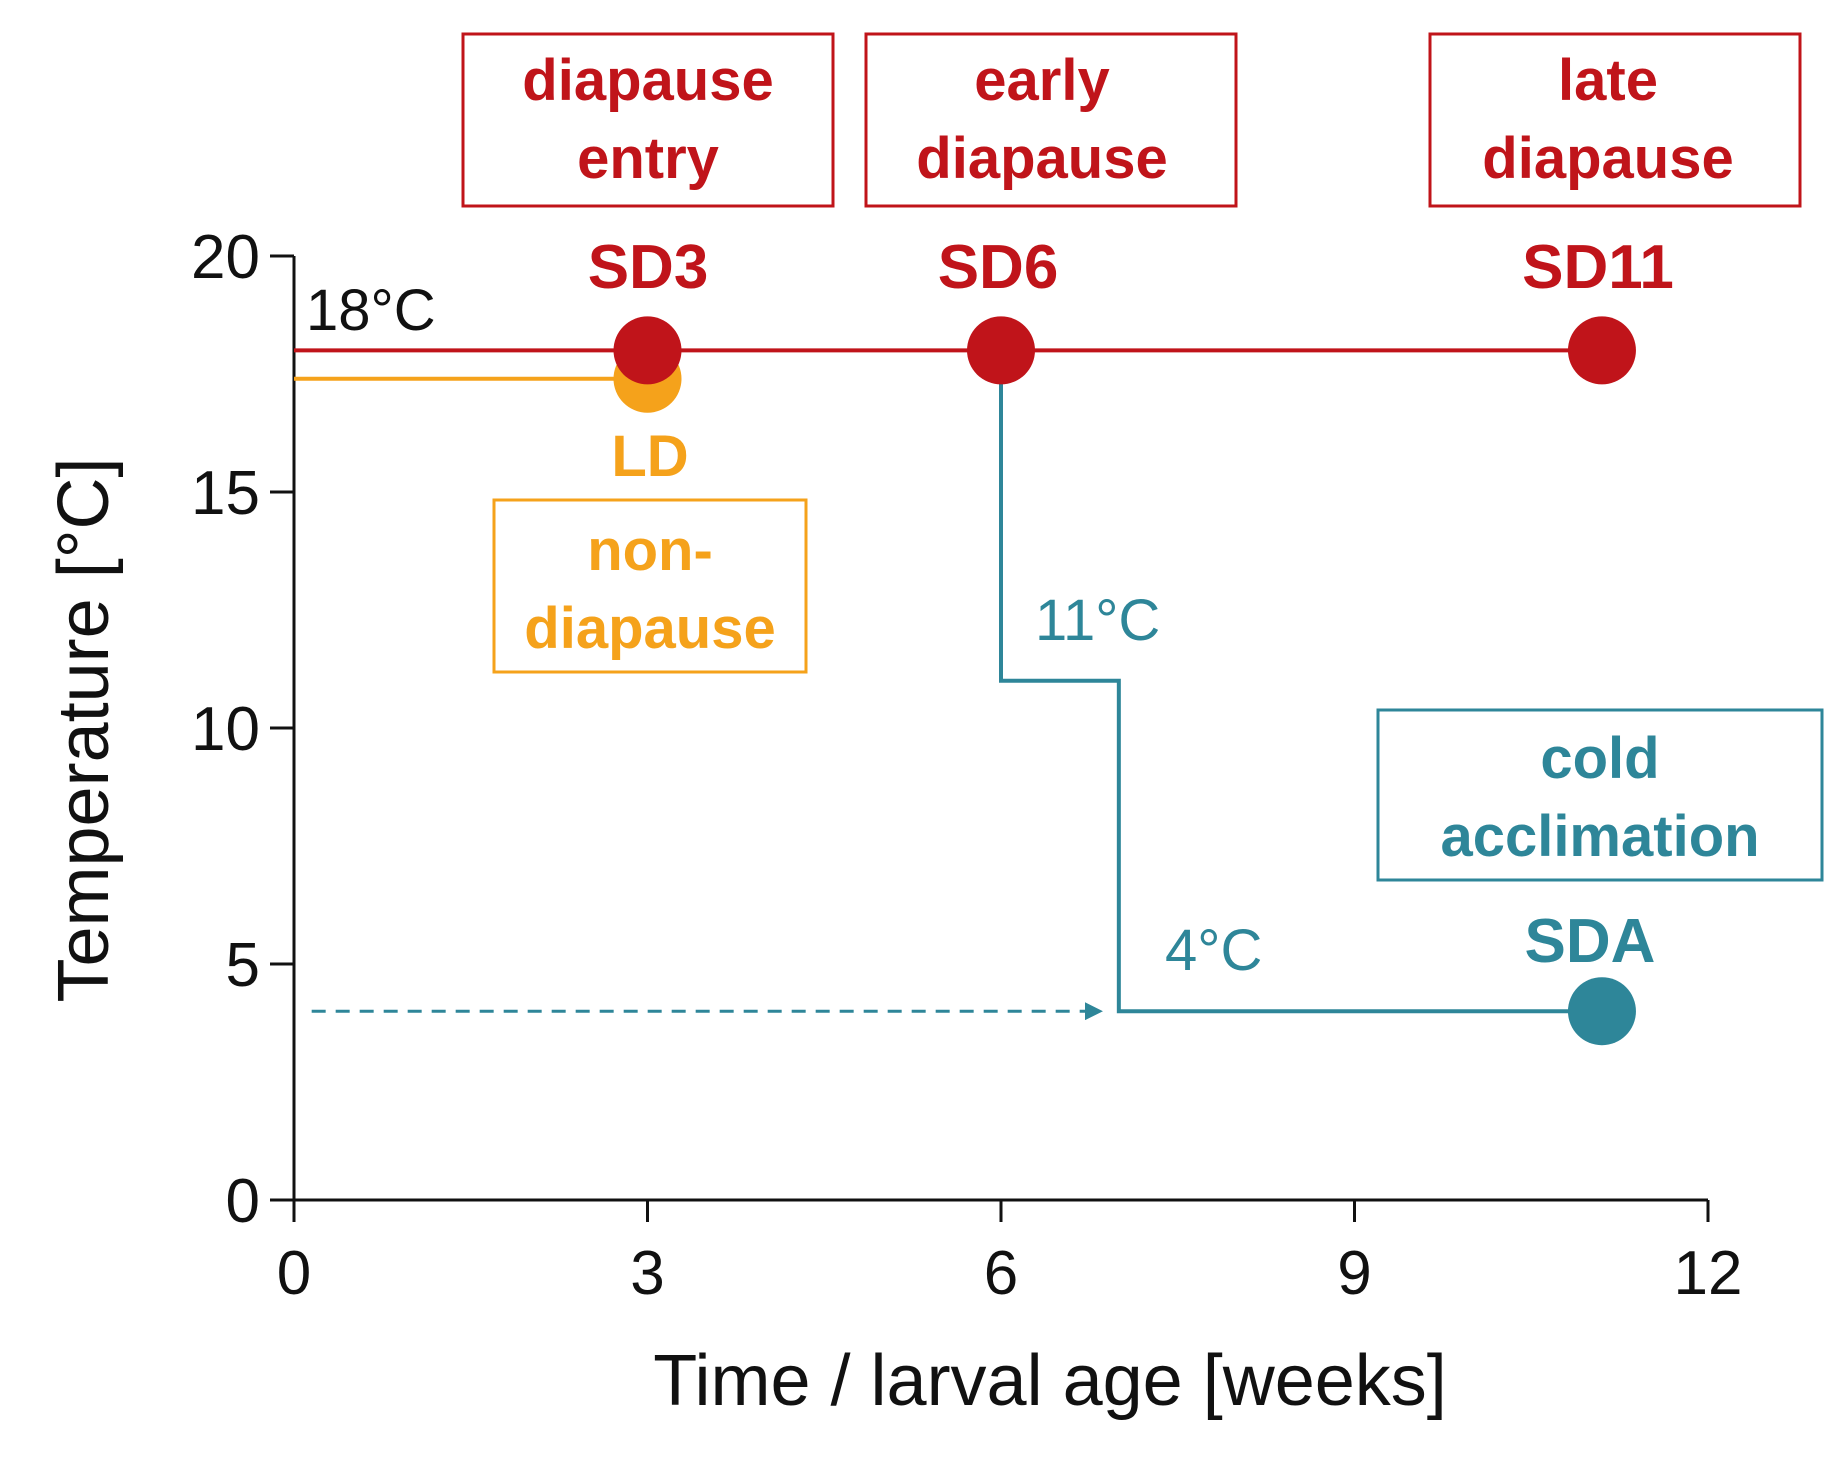  I want to click on x-tick-label-0: 0, so click(294, 1273).